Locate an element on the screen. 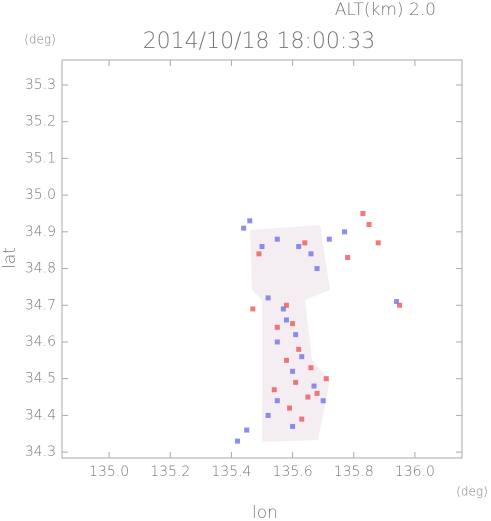  y-tick-label: 35.2 is located at coordinates (40, 122).